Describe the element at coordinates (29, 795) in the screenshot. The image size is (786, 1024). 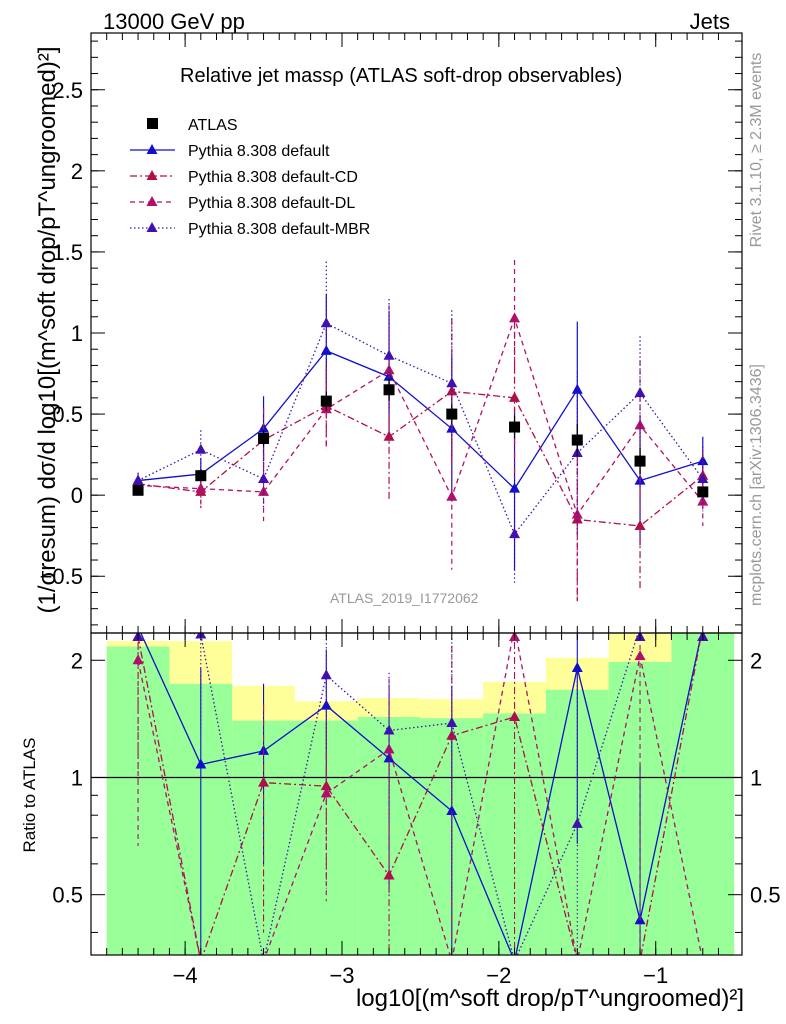
I see `ratio-y-axis-label: Ratio to ATLAS` at that location.